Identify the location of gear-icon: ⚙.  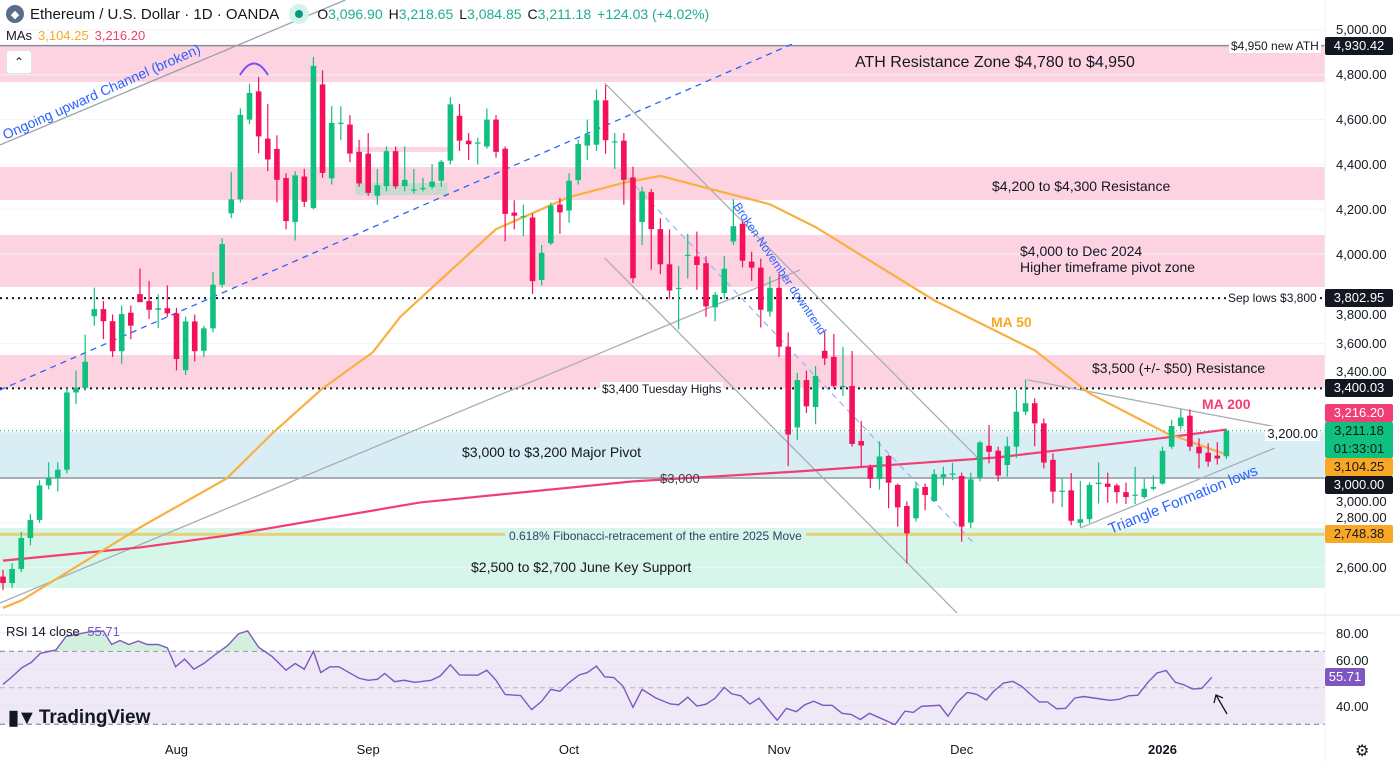
(1362, 751).